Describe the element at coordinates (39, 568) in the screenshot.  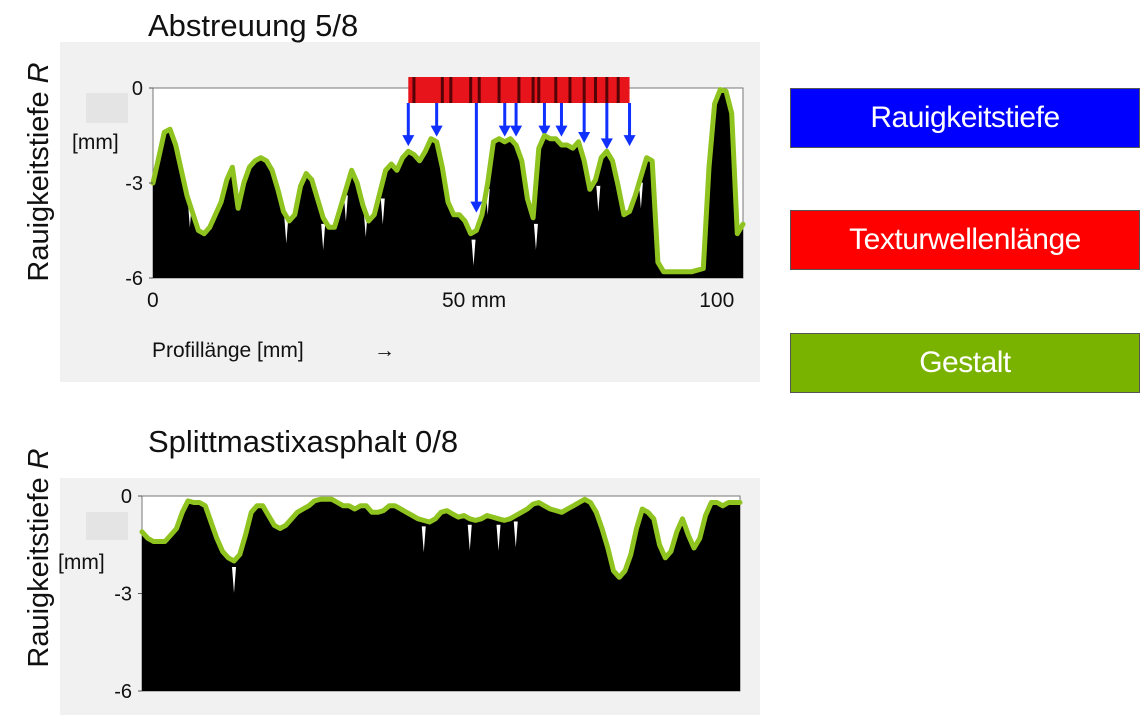
I see `bottom-y-axis-label-text: Rauigkeitstiefe` at that location.